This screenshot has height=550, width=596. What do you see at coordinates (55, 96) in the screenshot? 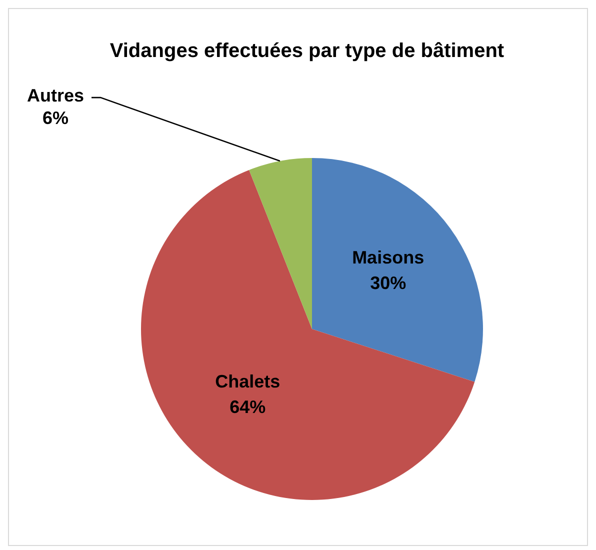
I see `slice-label: Autres` at bounding box center [55, 96].